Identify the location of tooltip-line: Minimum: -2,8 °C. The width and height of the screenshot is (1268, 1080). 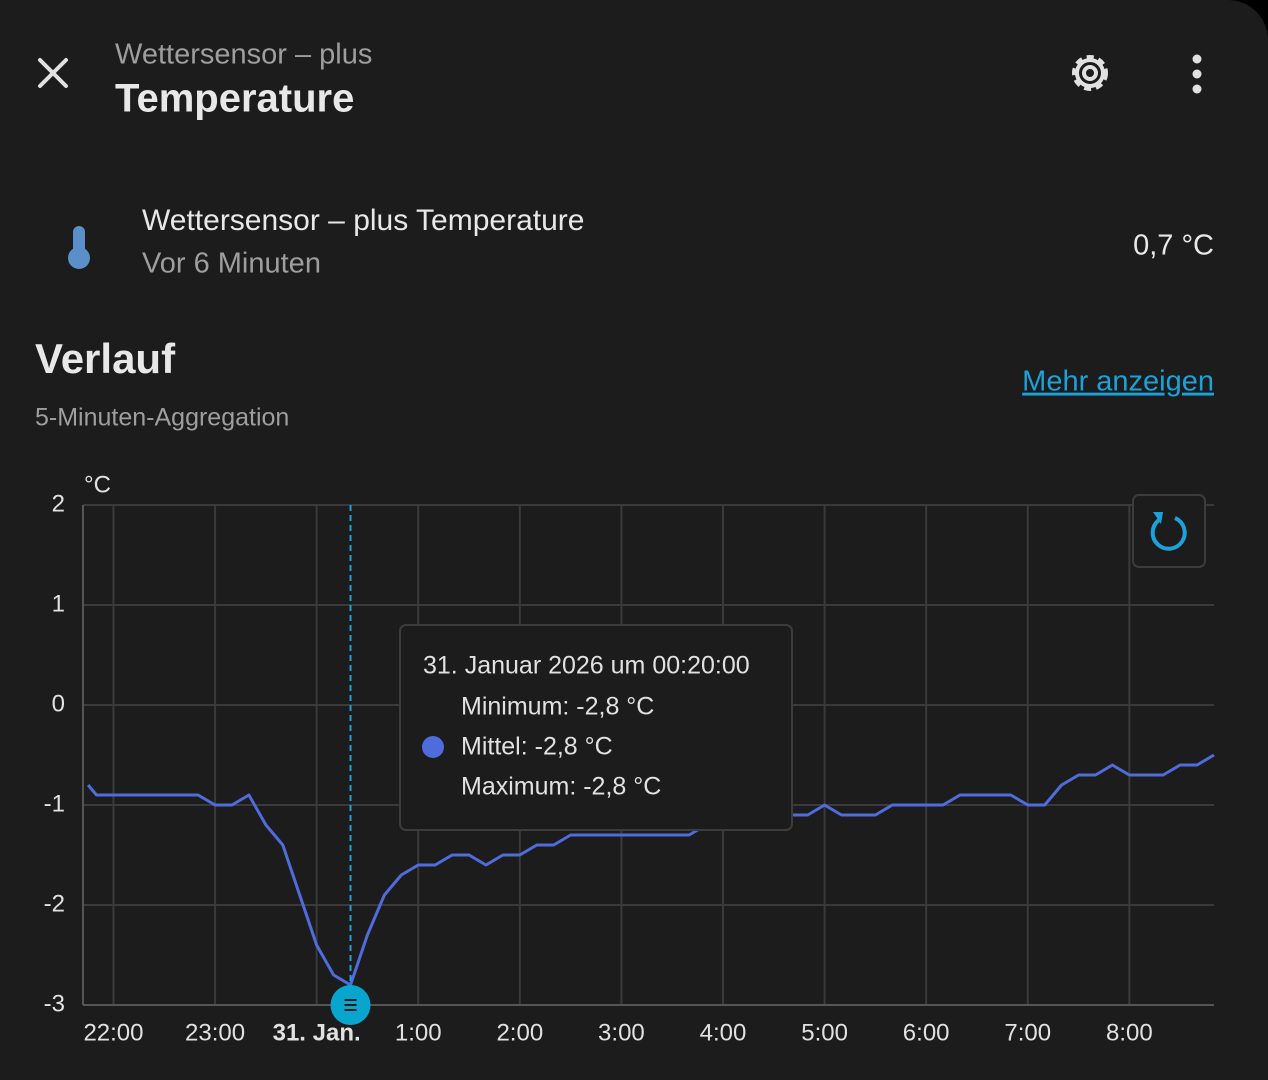
(557, 707).